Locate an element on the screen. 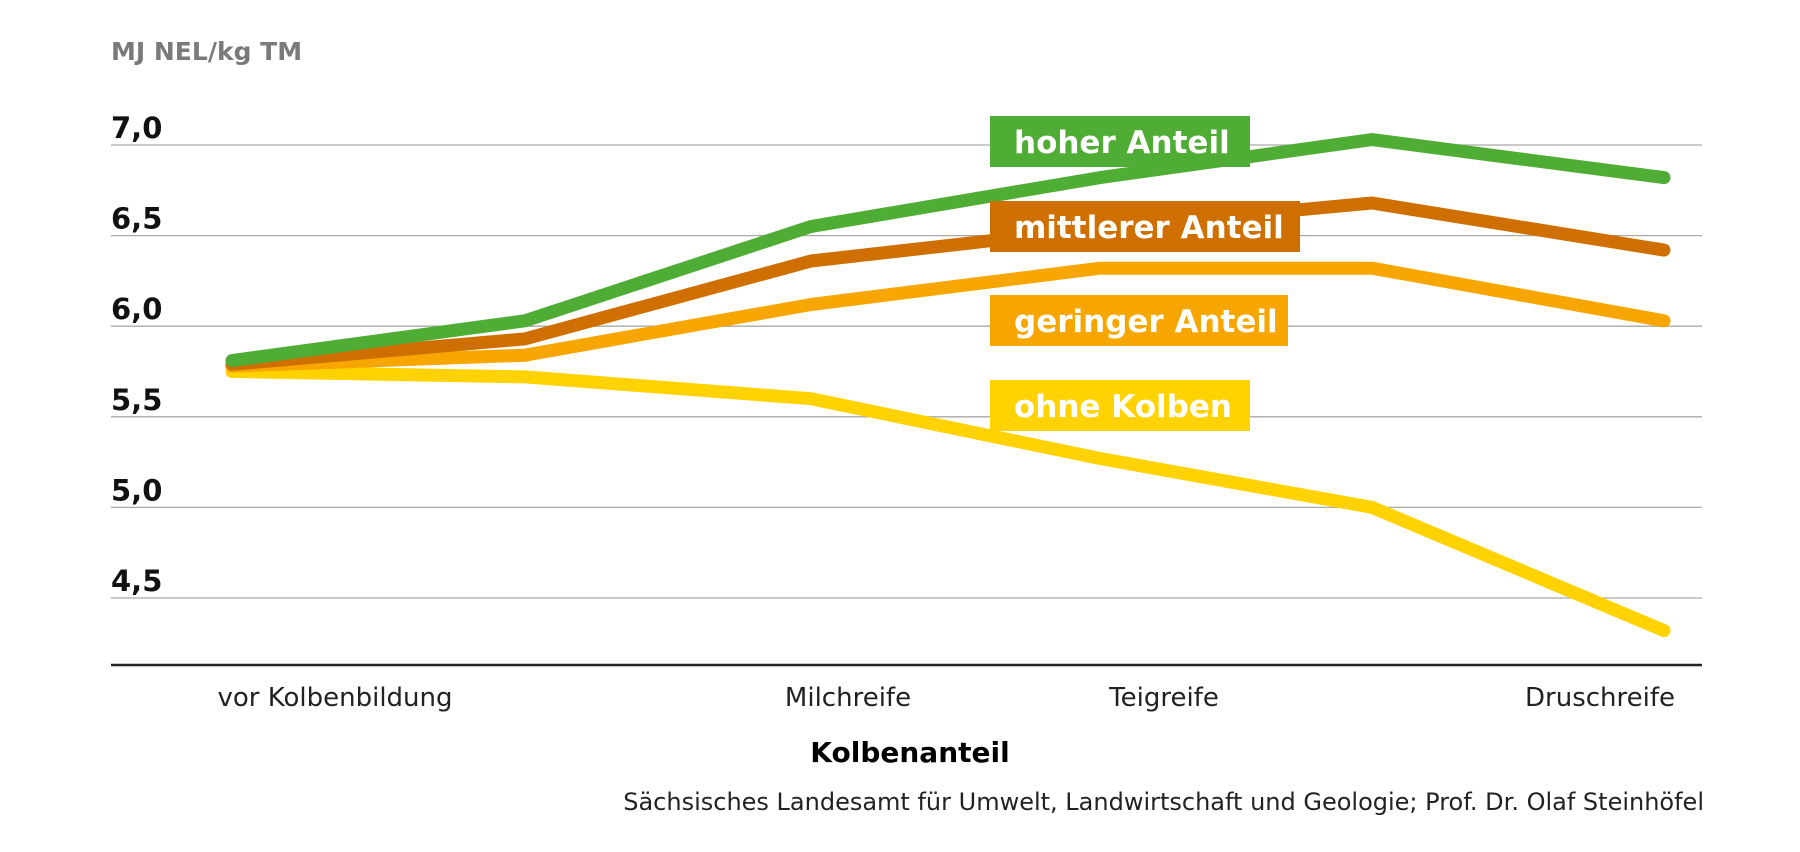 The height and width of the screenshot is (852, 1800). y-tick-label: 5,5 is located at coordinates (136, 400).